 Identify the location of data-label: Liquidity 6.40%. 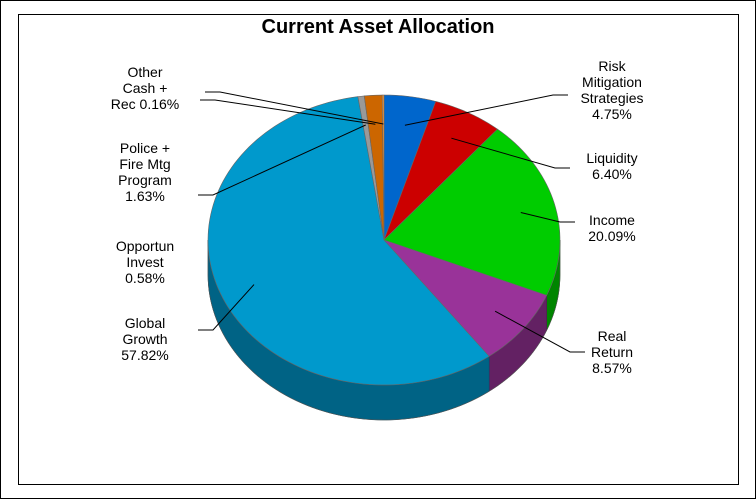
(612, 166).